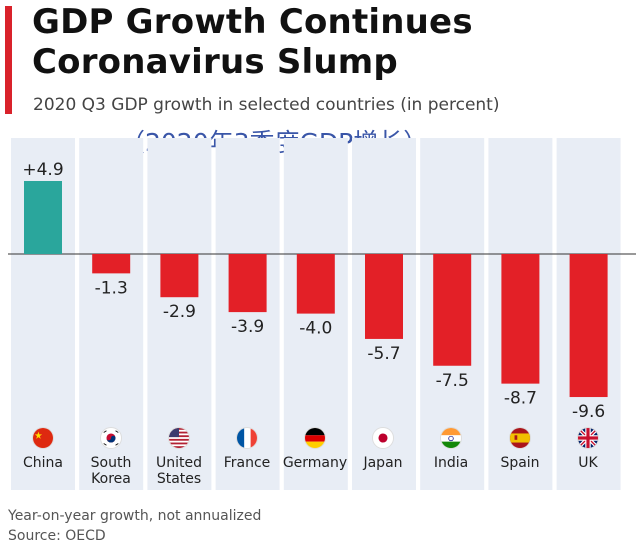 The image size is (644, 553). What do you see at coordinates (588, 412) in the screenshot?
I see `value-label-uk: -9.6` at bounding box center [588, 412].